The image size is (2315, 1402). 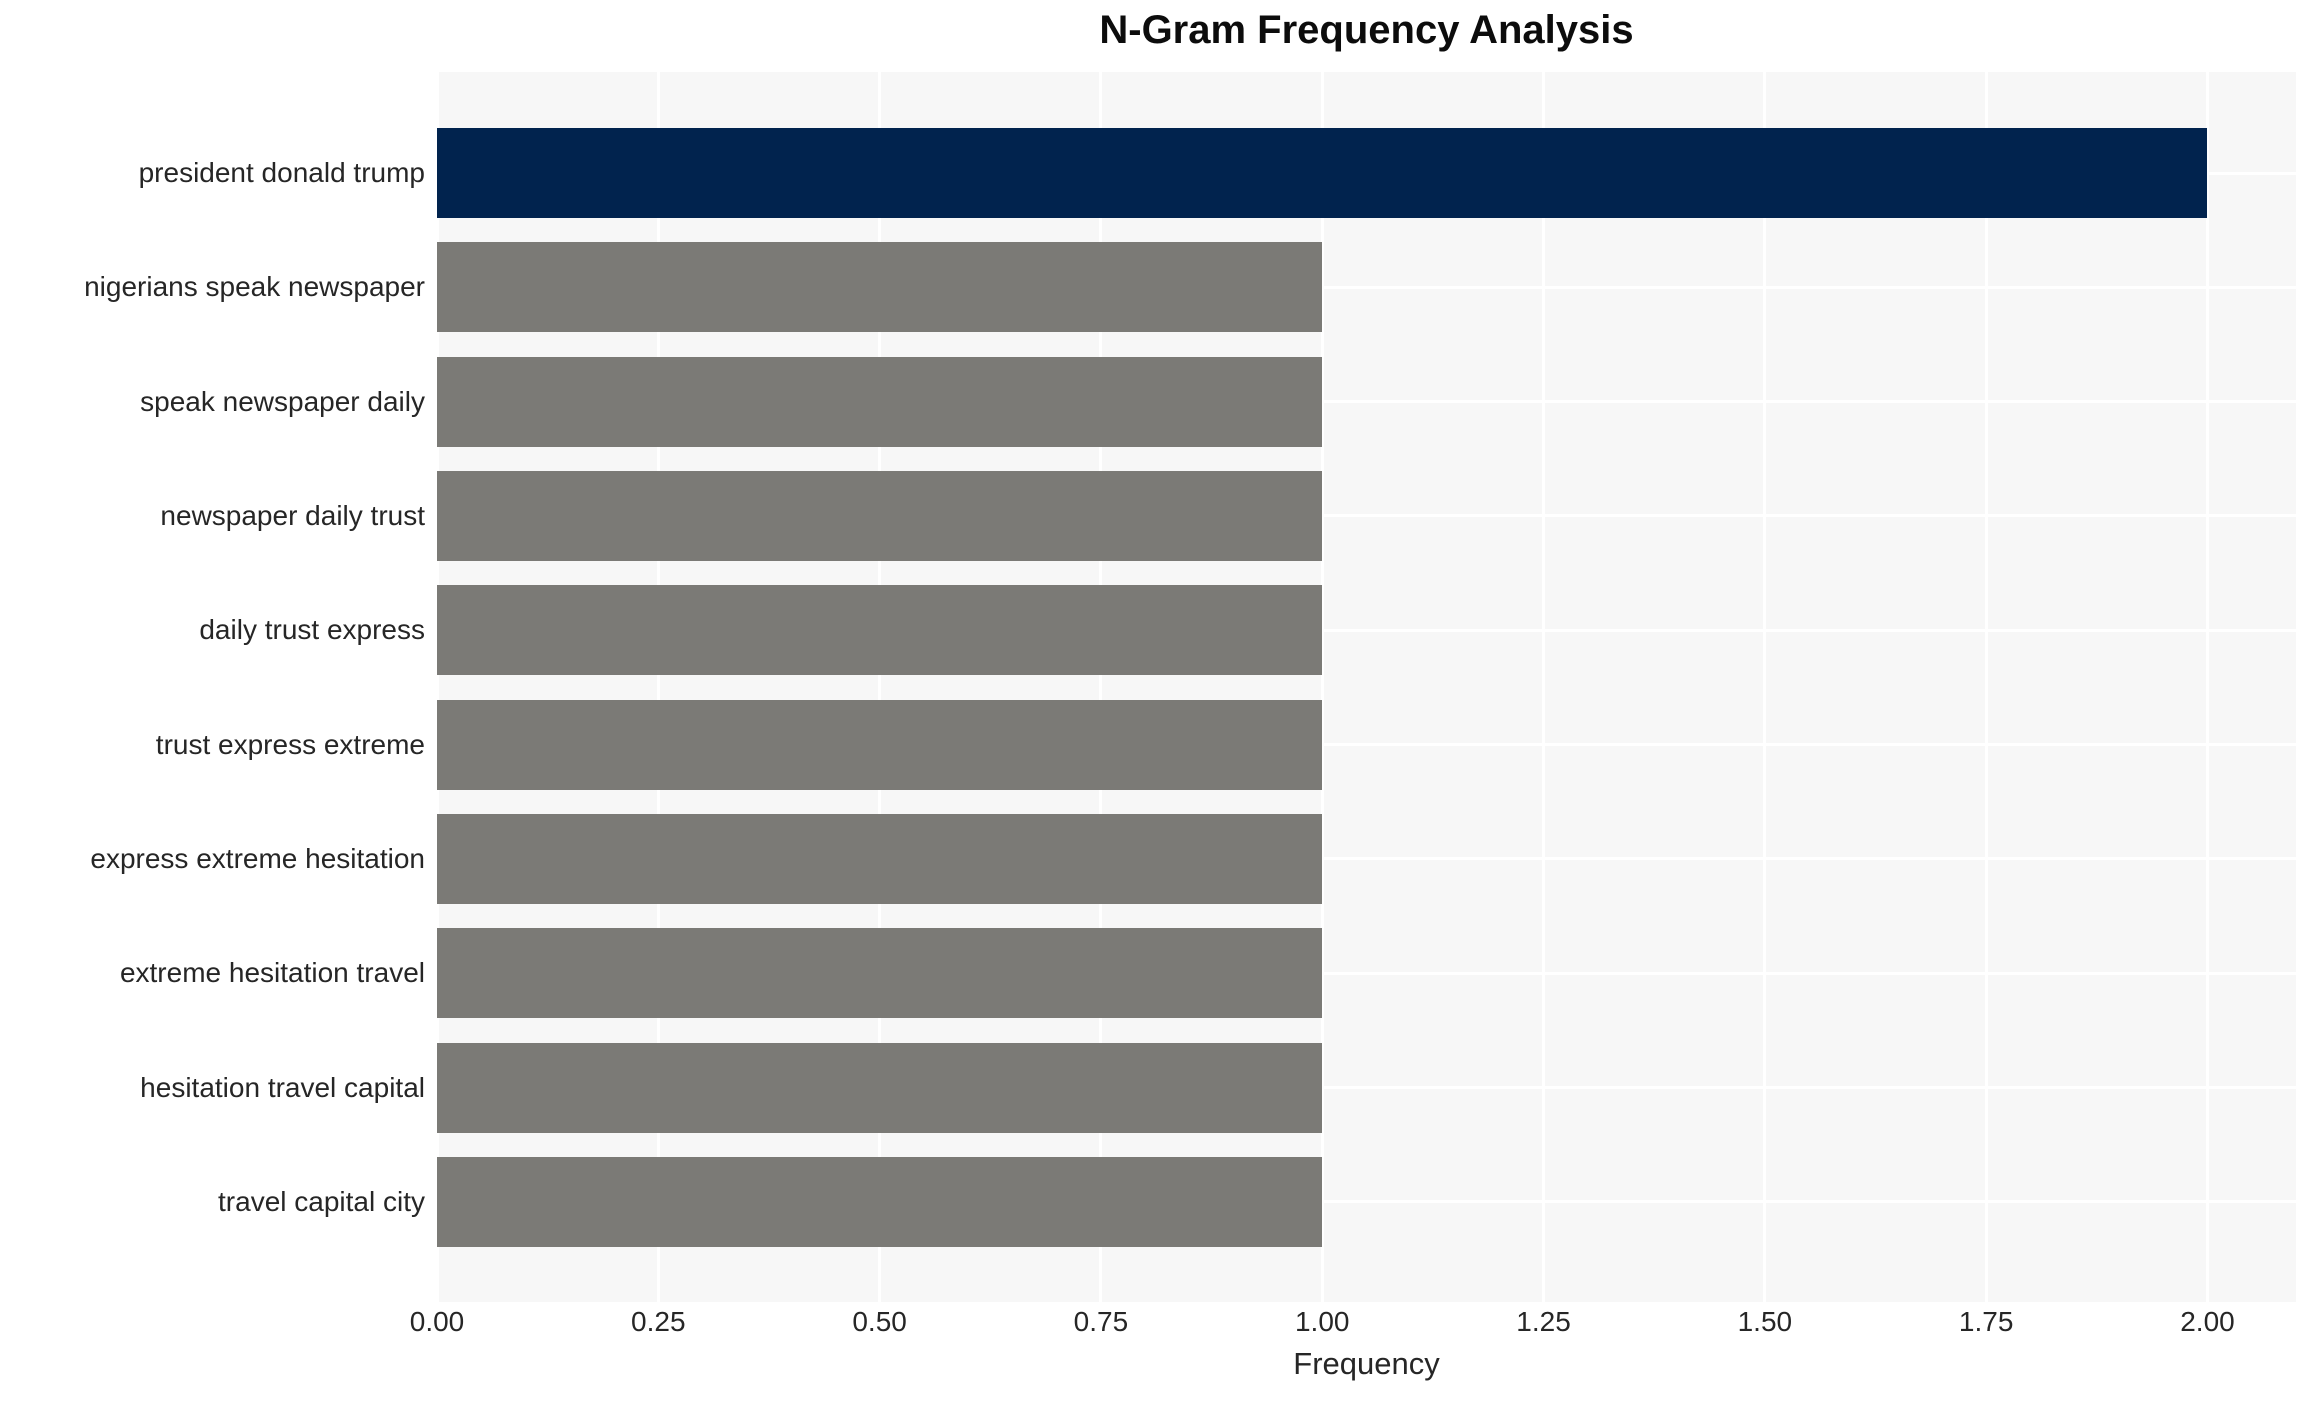 I want to click on y-tick-label: trust express extreme, so click(x=290, y=744).